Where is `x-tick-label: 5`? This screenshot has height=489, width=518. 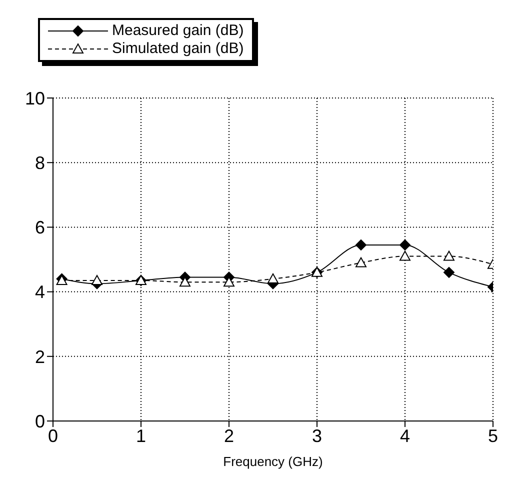
x-tick-label: 5 is located at coordinates (493, 436).